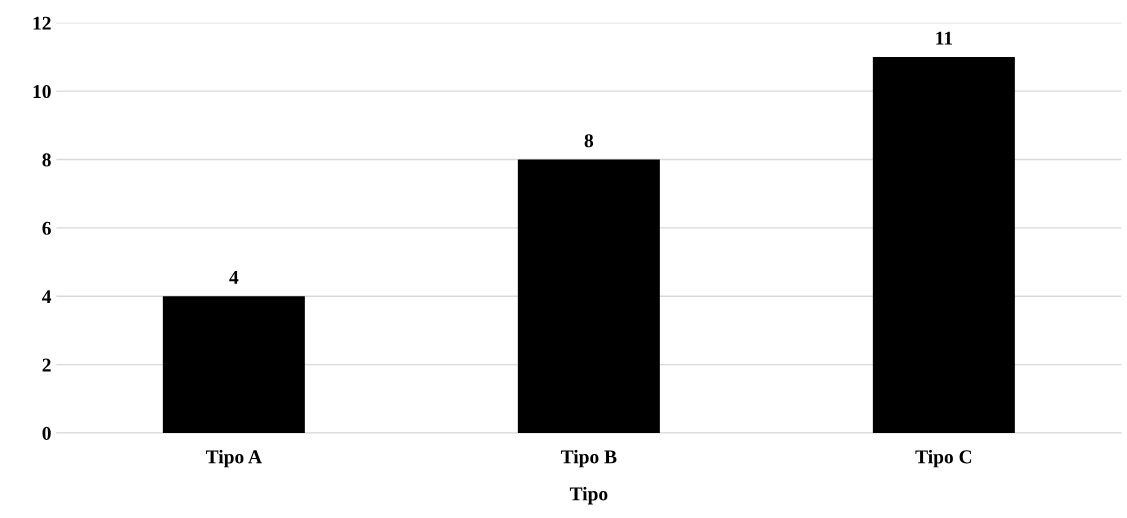 The height and width of the screenshot is (518, 1127). I want to click on x-tick-label: Tipo A, so click(233, 458).